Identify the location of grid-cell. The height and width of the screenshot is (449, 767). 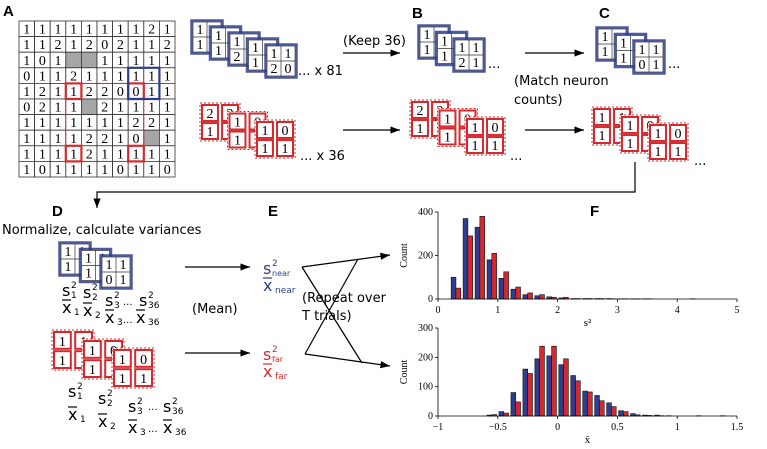
(89, 60).